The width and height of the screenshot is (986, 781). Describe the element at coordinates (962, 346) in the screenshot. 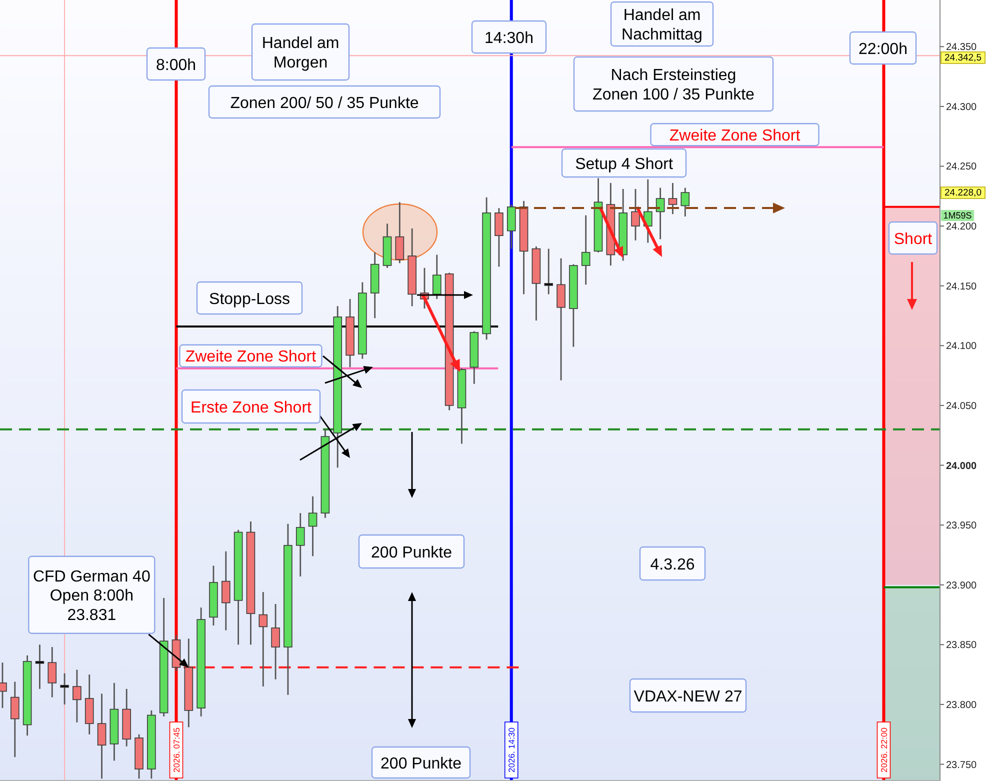

I see `y-tick-label: 24.100` at that location.